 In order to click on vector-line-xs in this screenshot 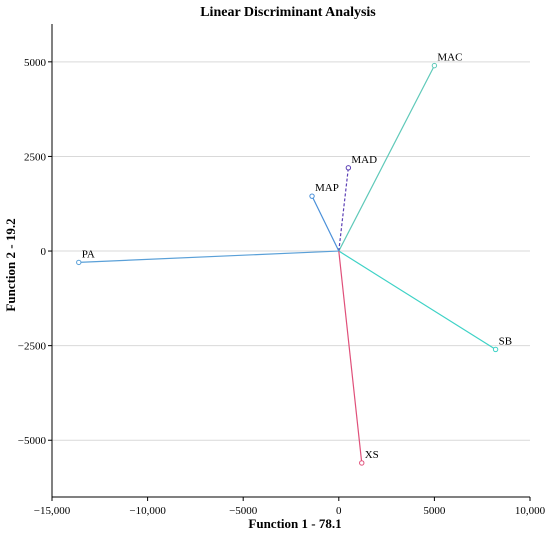, I will do `click(350, 357)`.